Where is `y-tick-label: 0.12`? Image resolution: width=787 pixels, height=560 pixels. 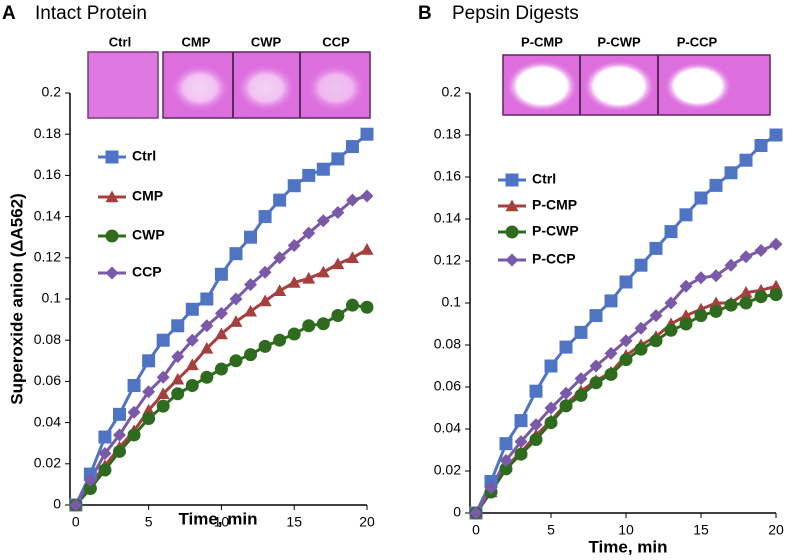 y-tick-label: 0.12 is located at coordinates (47, 257).